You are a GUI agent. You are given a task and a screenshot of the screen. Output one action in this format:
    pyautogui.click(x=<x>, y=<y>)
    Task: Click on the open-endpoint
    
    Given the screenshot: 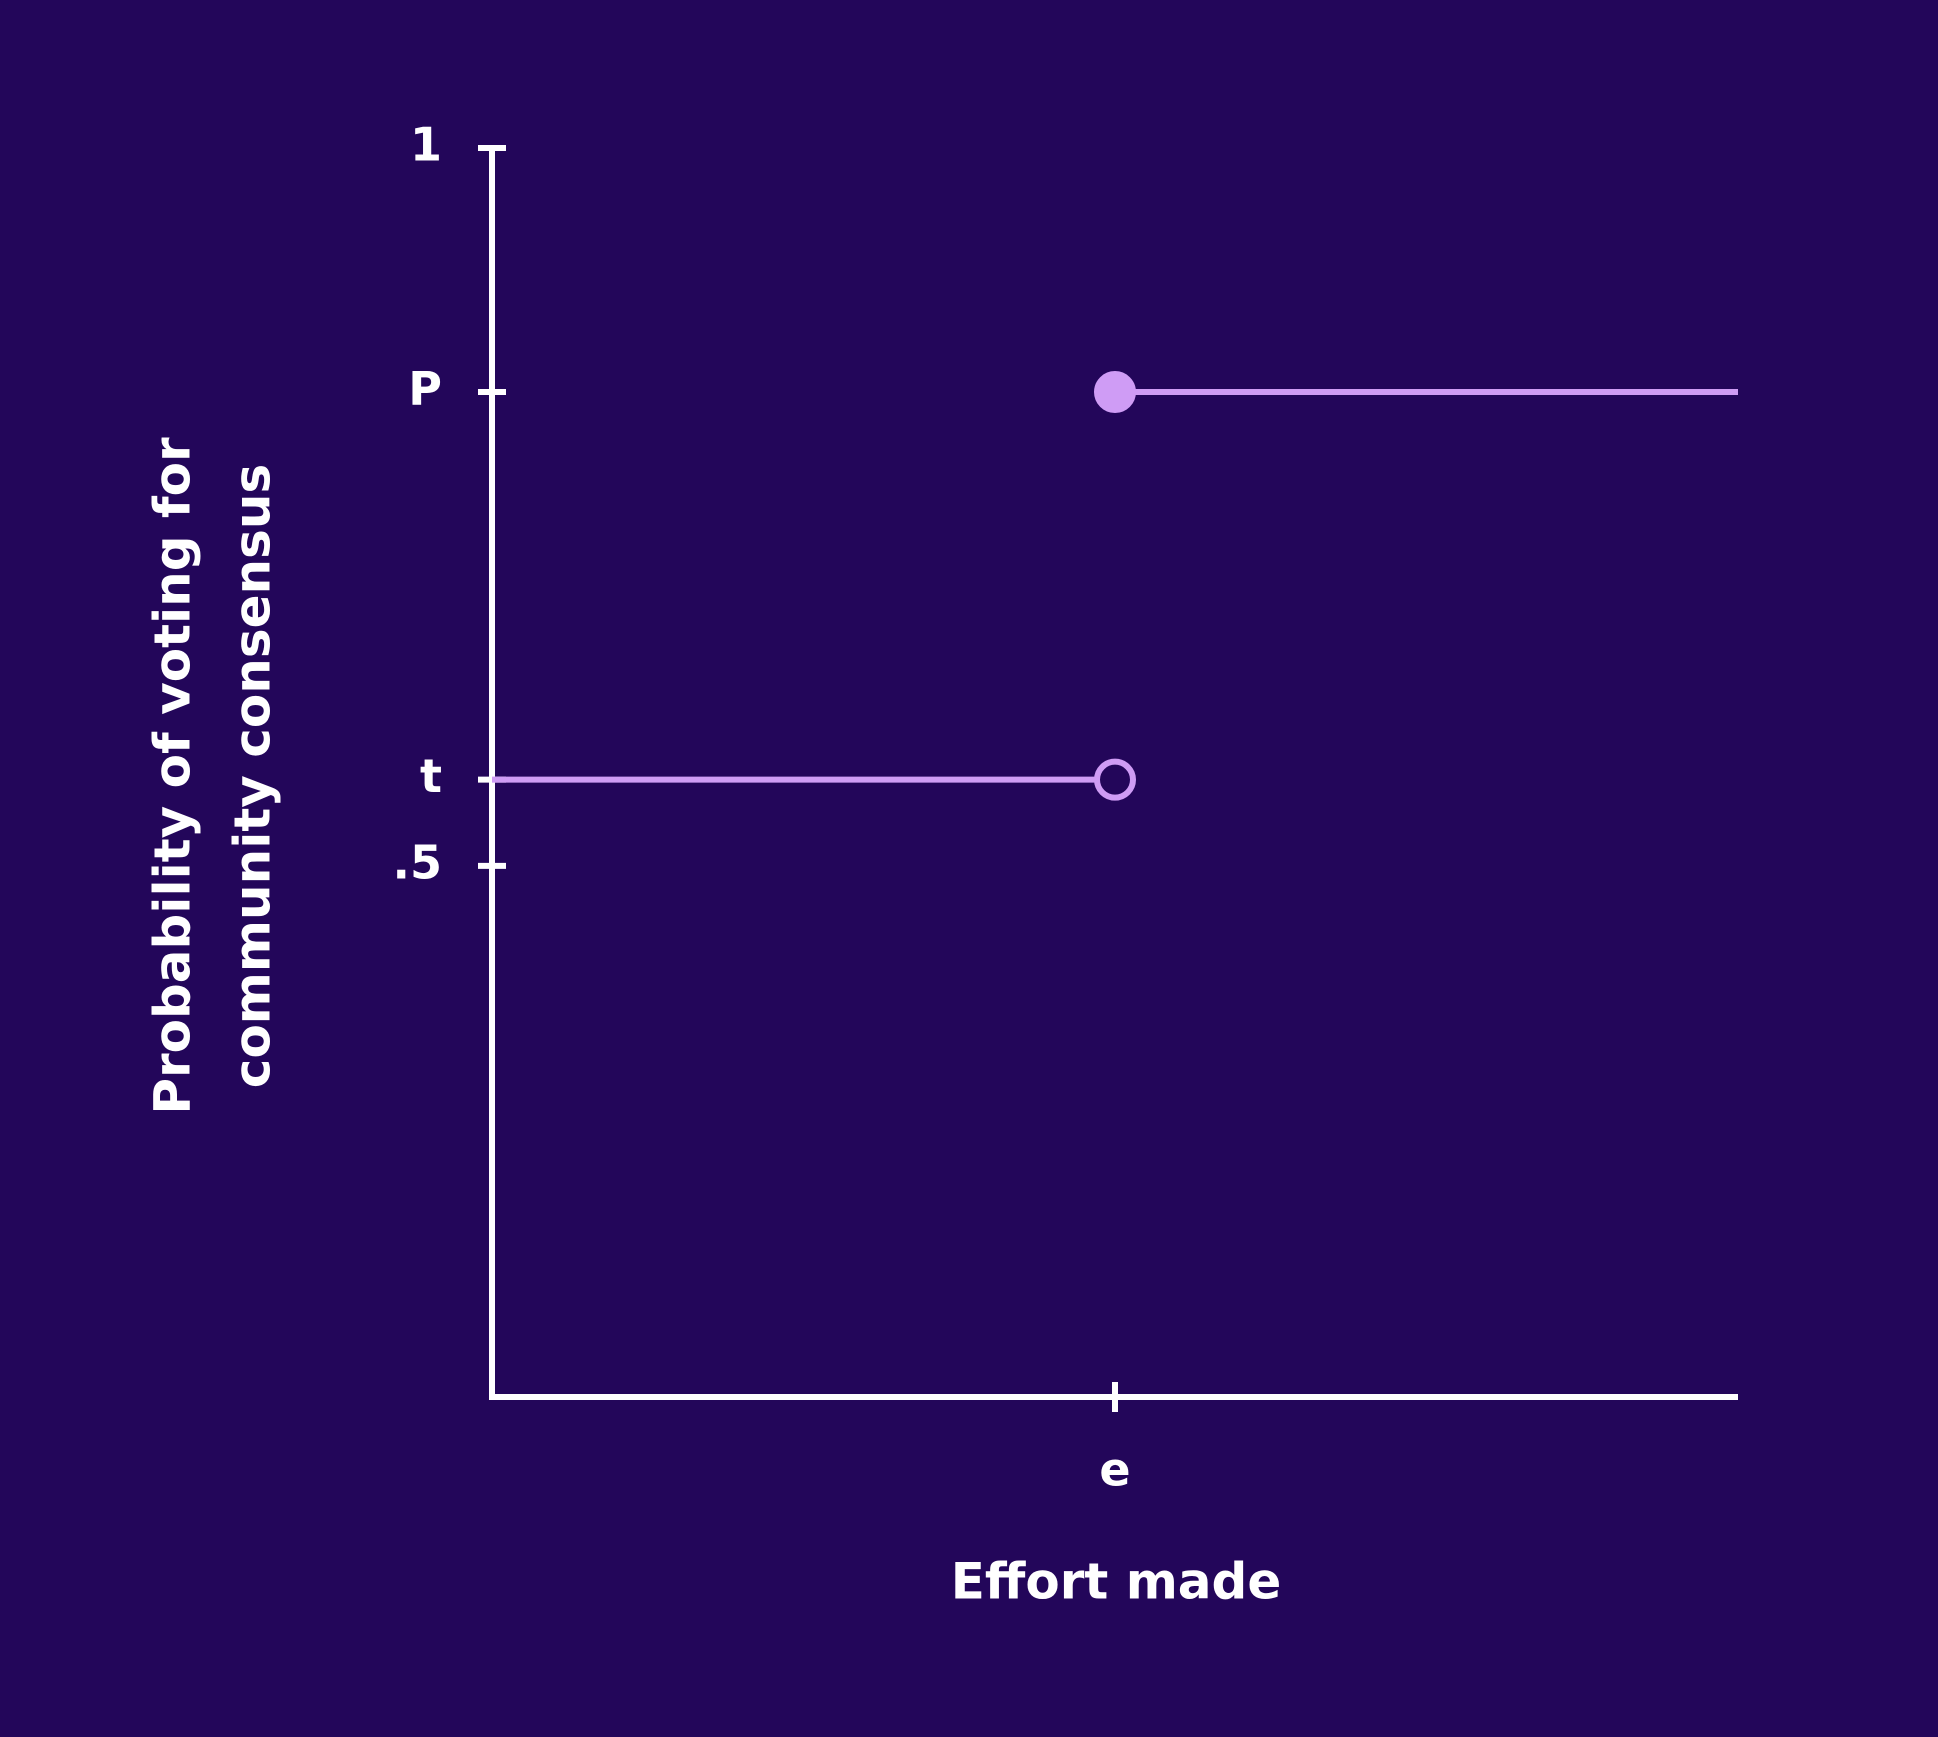 What is the action you would take?
    pyautogui.click(x=1115, y=779)
    